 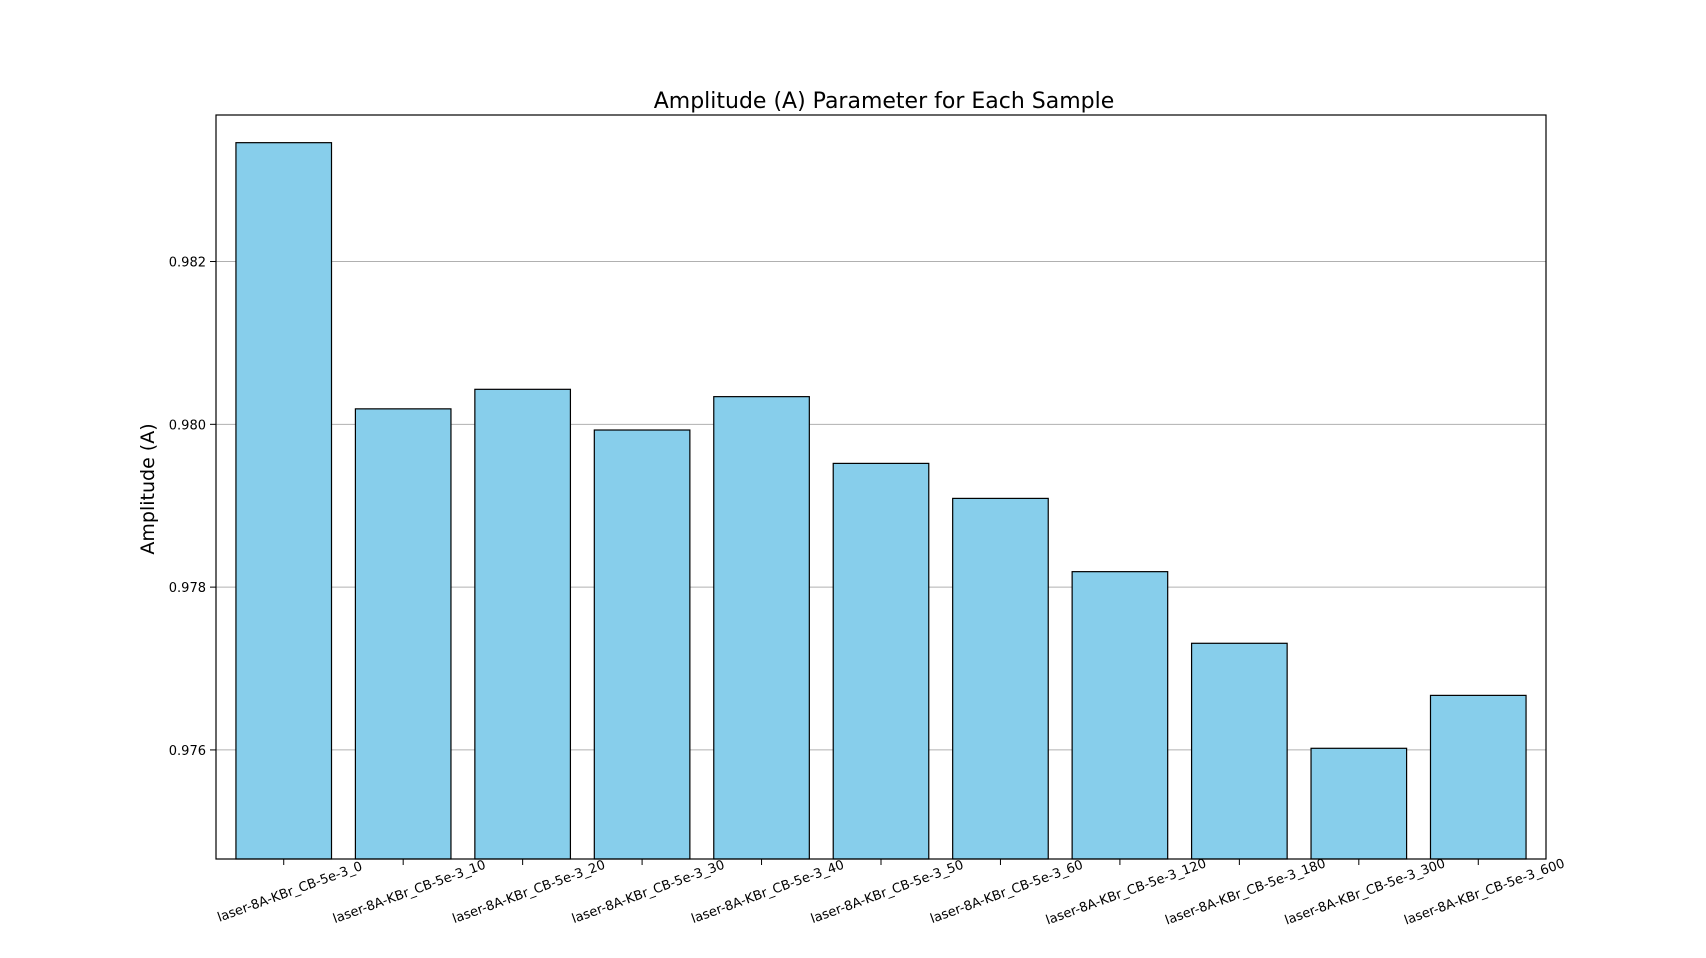 I want to click on y-tick-label: 0.980, so click(x=187, y=425).